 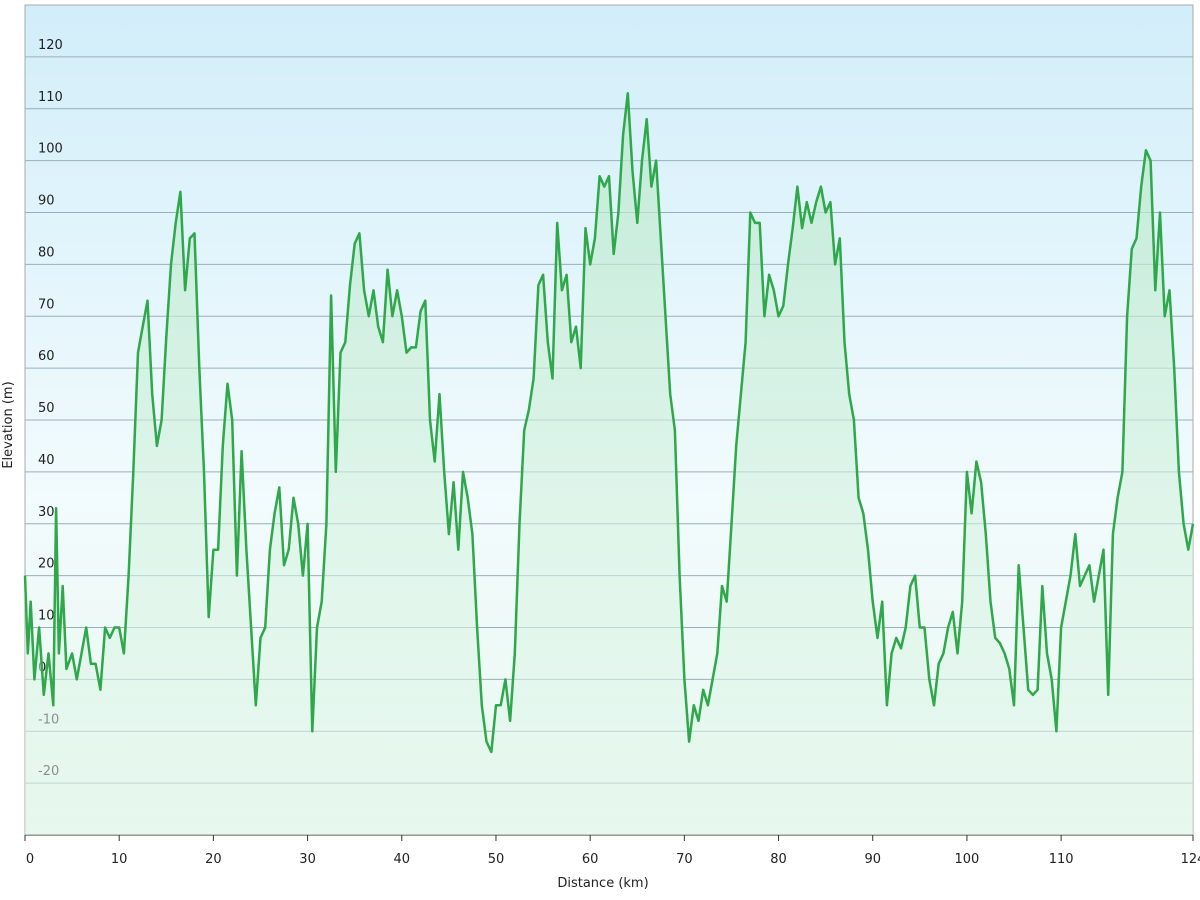 What do you see at coordinates (46, 460) in the screenshot?
I see `y-tick-label: 40` at bounding box center [46, 460].